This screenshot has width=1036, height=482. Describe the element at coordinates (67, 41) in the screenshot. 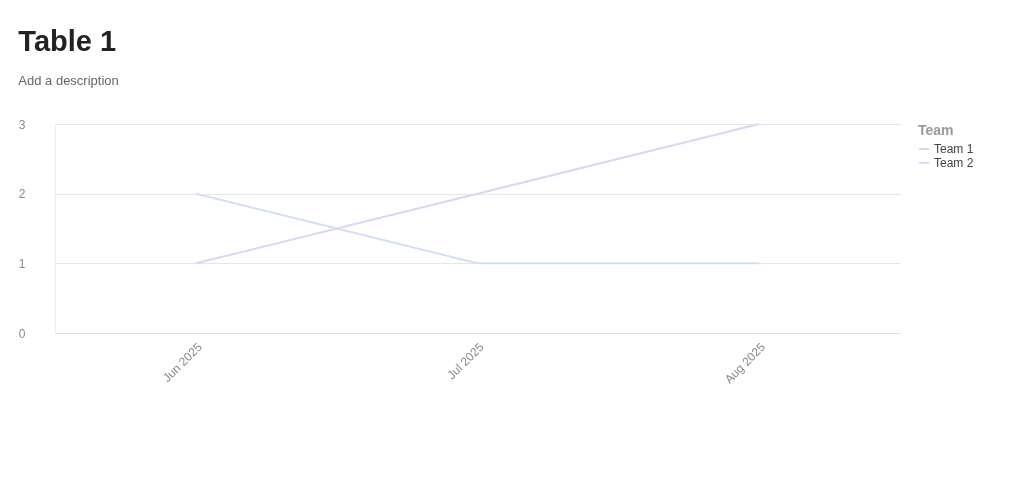

I see `chart-title: Table 1` at that location.